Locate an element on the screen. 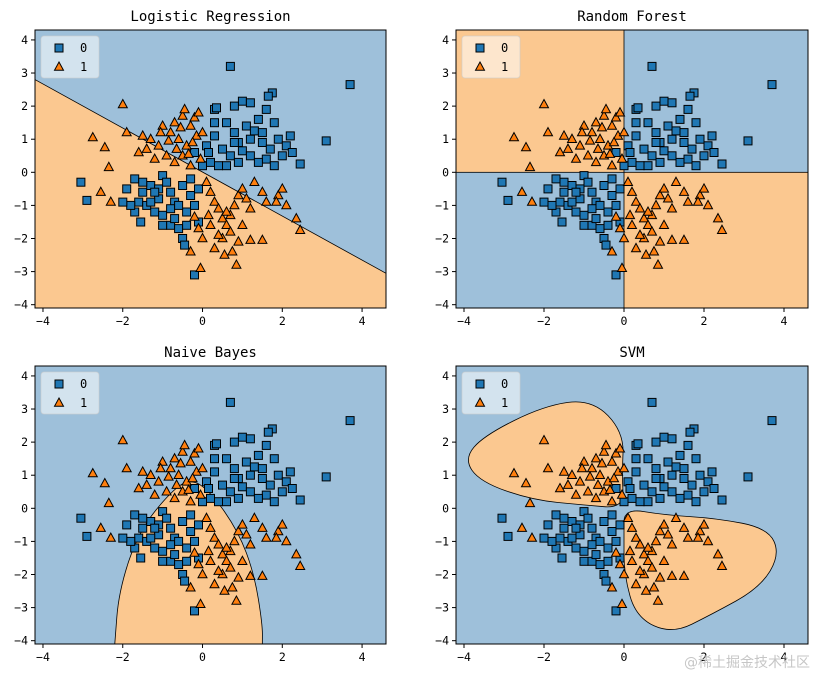  y-tick-label: 2 is located at coordinates (24, 442).